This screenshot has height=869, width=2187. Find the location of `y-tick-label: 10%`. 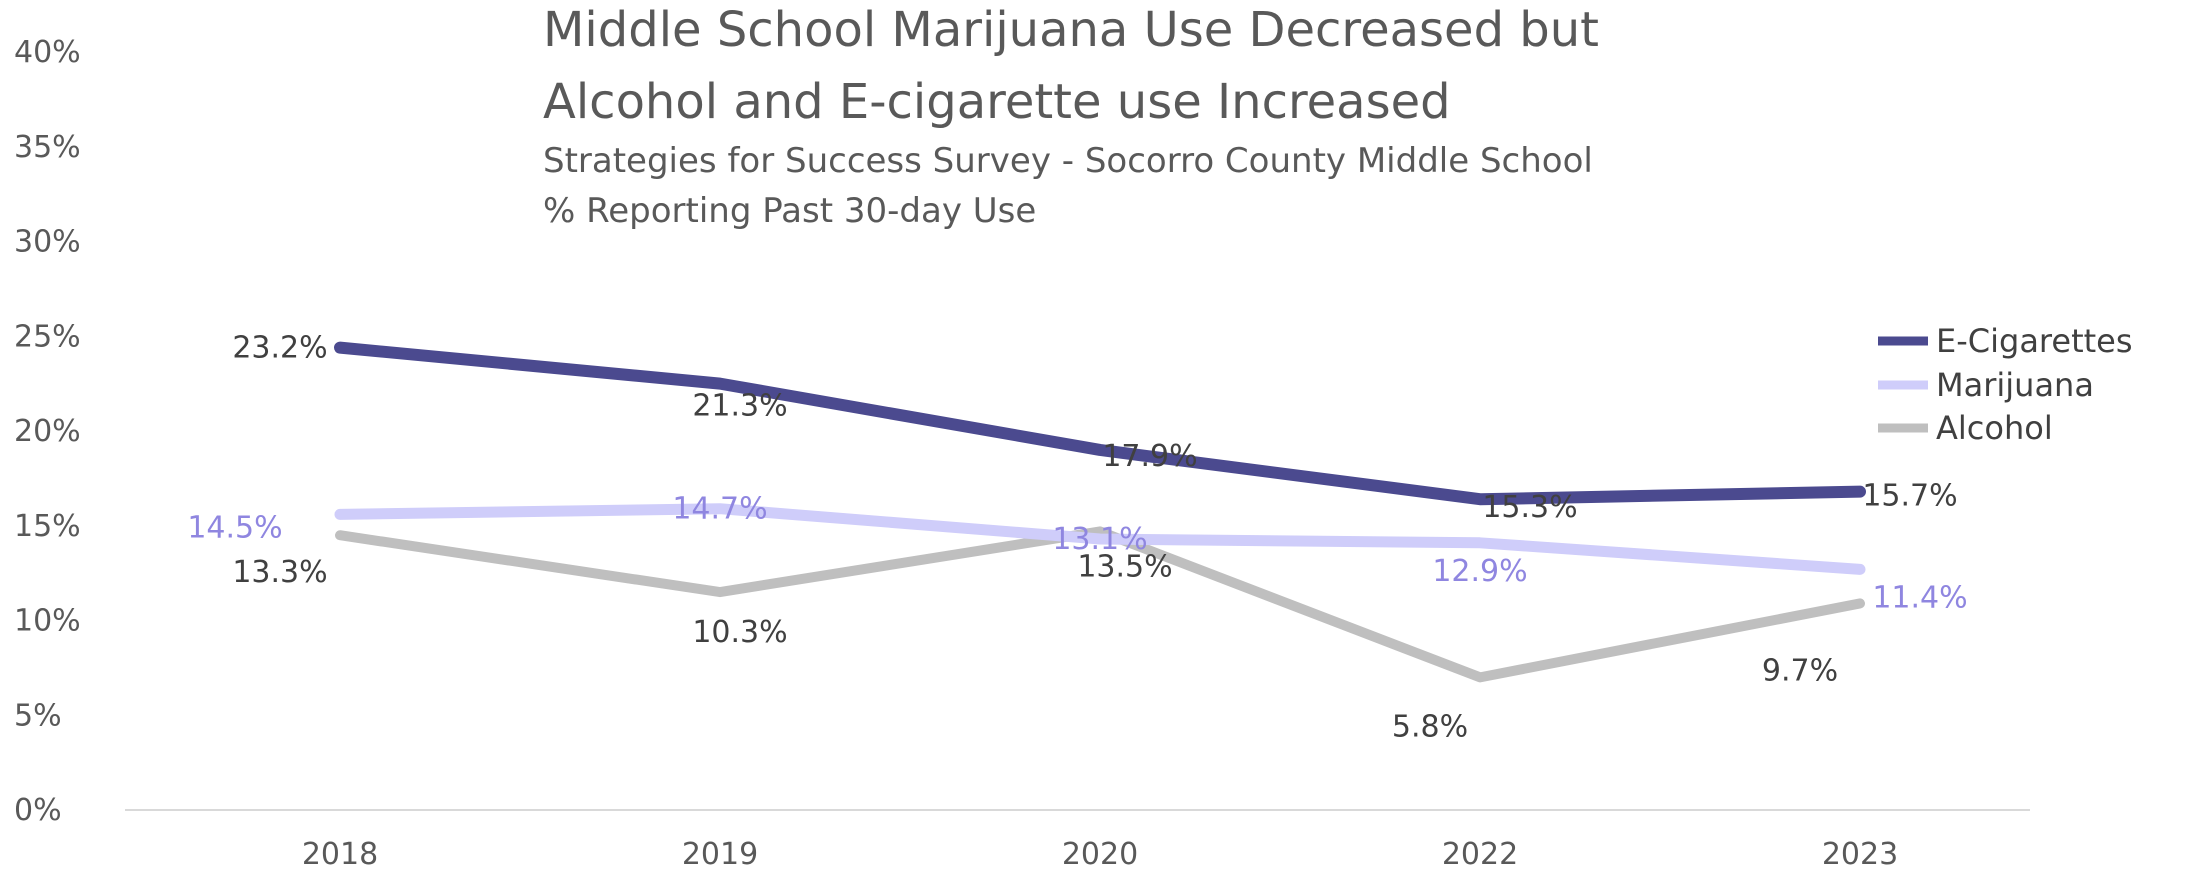

y-tick-label: 10% is located at coordinates (47, 621).